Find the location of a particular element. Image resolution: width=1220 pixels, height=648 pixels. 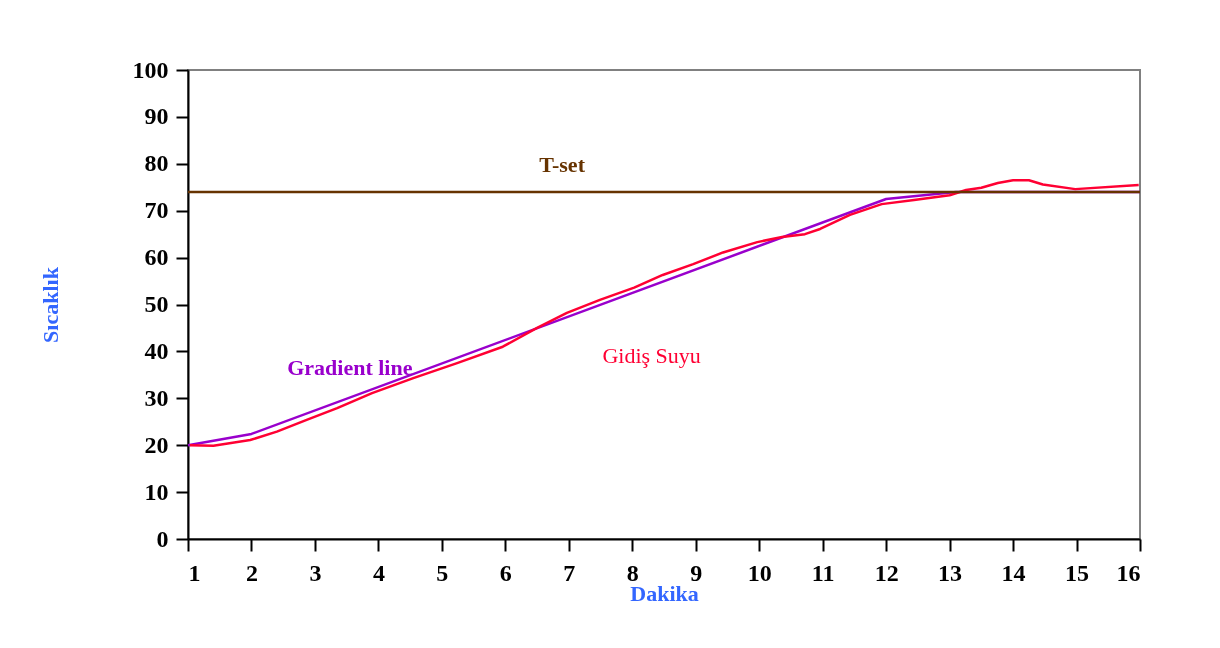

y-tick-label: 70 is located at coordinates (156, 210).